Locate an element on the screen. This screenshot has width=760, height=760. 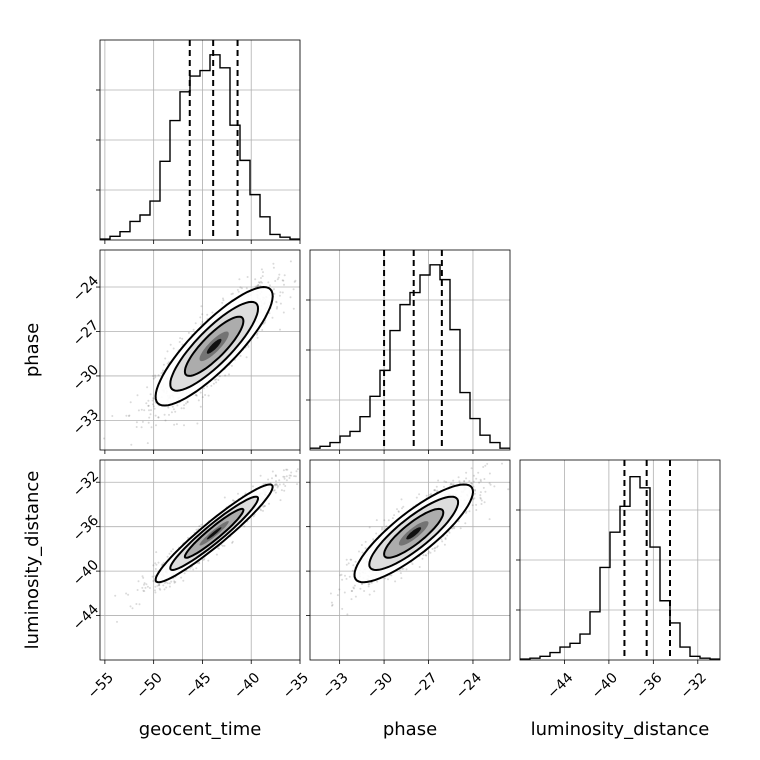
density-core is located at coordinates (414, 533).